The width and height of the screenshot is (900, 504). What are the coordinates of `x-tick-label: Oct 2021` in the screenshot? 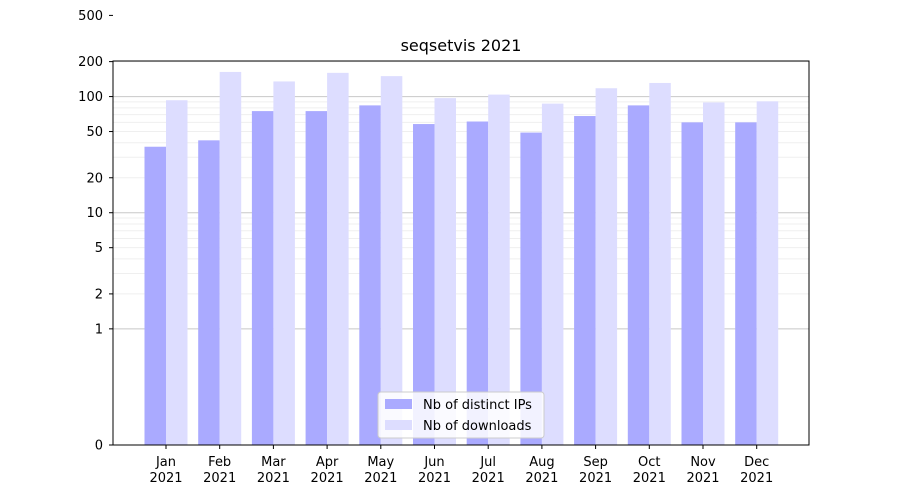 It's located at (649, 470).